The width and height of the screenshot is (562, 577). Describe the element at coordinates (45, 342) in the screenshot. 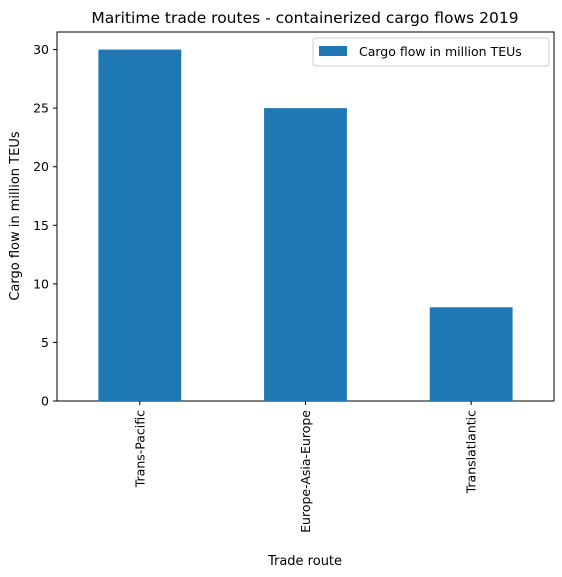

I see `y-tick-label: 5` at that location.